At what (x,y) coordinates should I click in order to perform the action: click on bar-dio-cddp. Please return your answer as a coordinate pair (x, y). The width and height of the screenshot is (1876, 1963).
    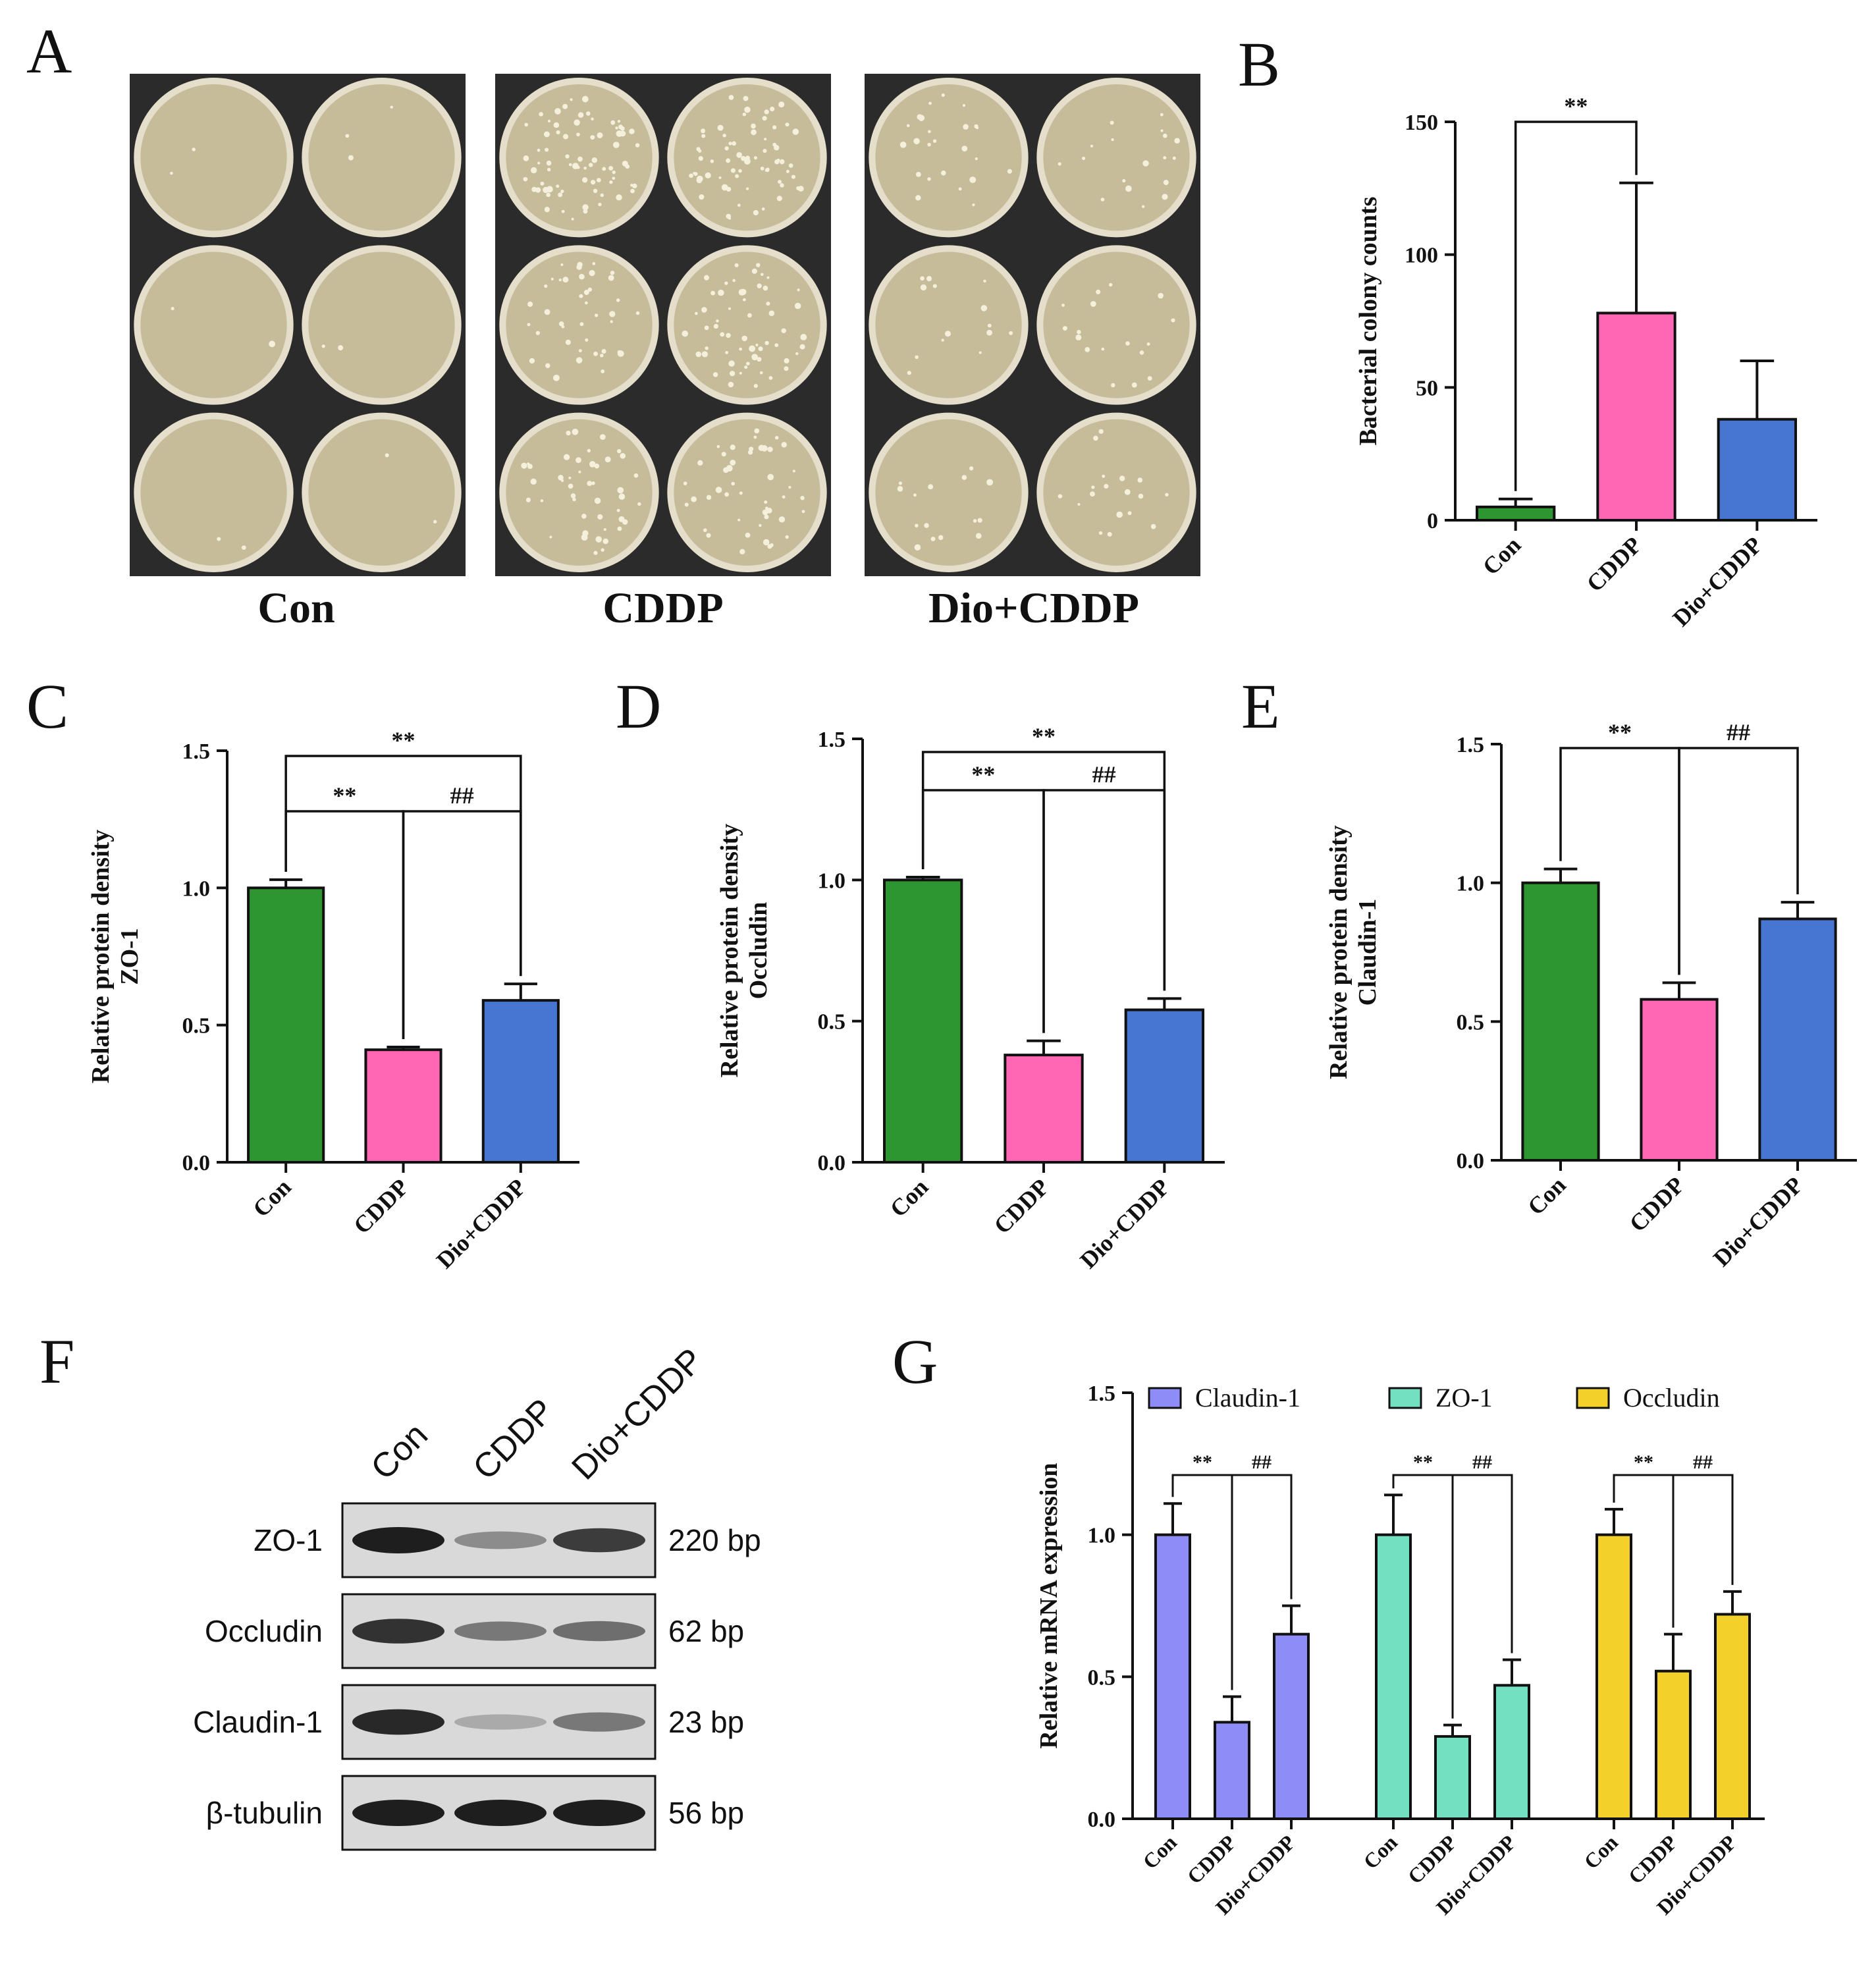
    Looking at the image, I should click on (1757, 469).